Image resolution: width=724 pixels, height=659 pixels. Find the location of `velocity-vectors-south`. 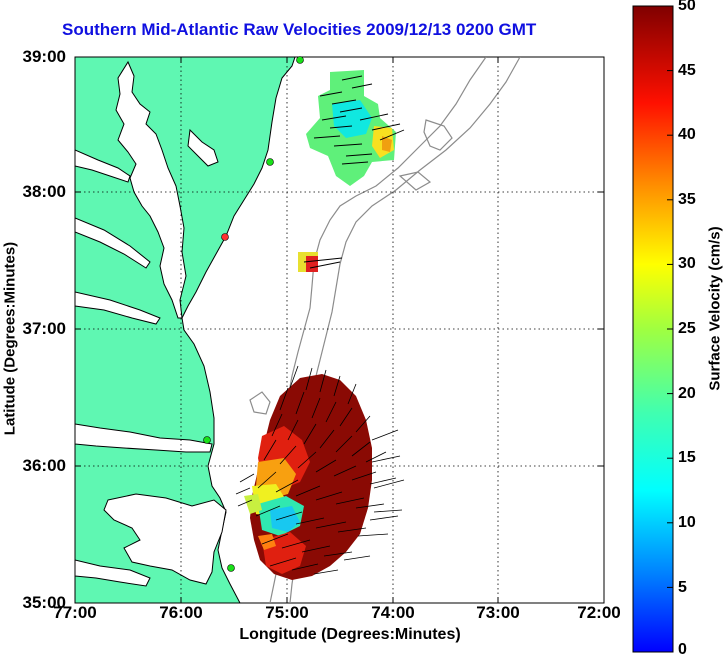

velocity-vectors-south is located at coordinates (320, 470).